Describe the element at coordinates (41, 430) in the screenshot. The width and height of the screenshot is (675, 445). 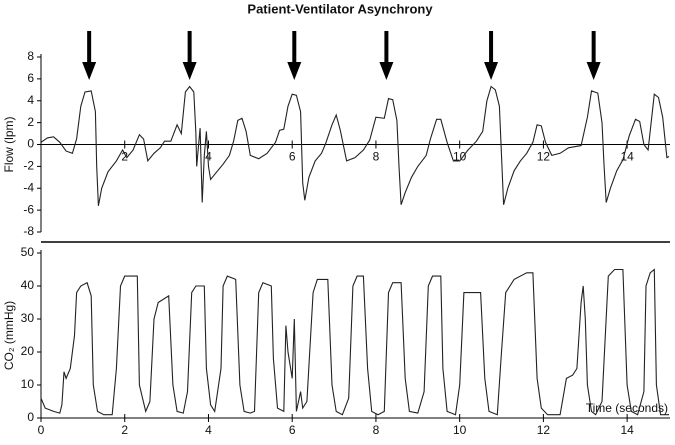
I see `x-tick-label: 0` at that location.